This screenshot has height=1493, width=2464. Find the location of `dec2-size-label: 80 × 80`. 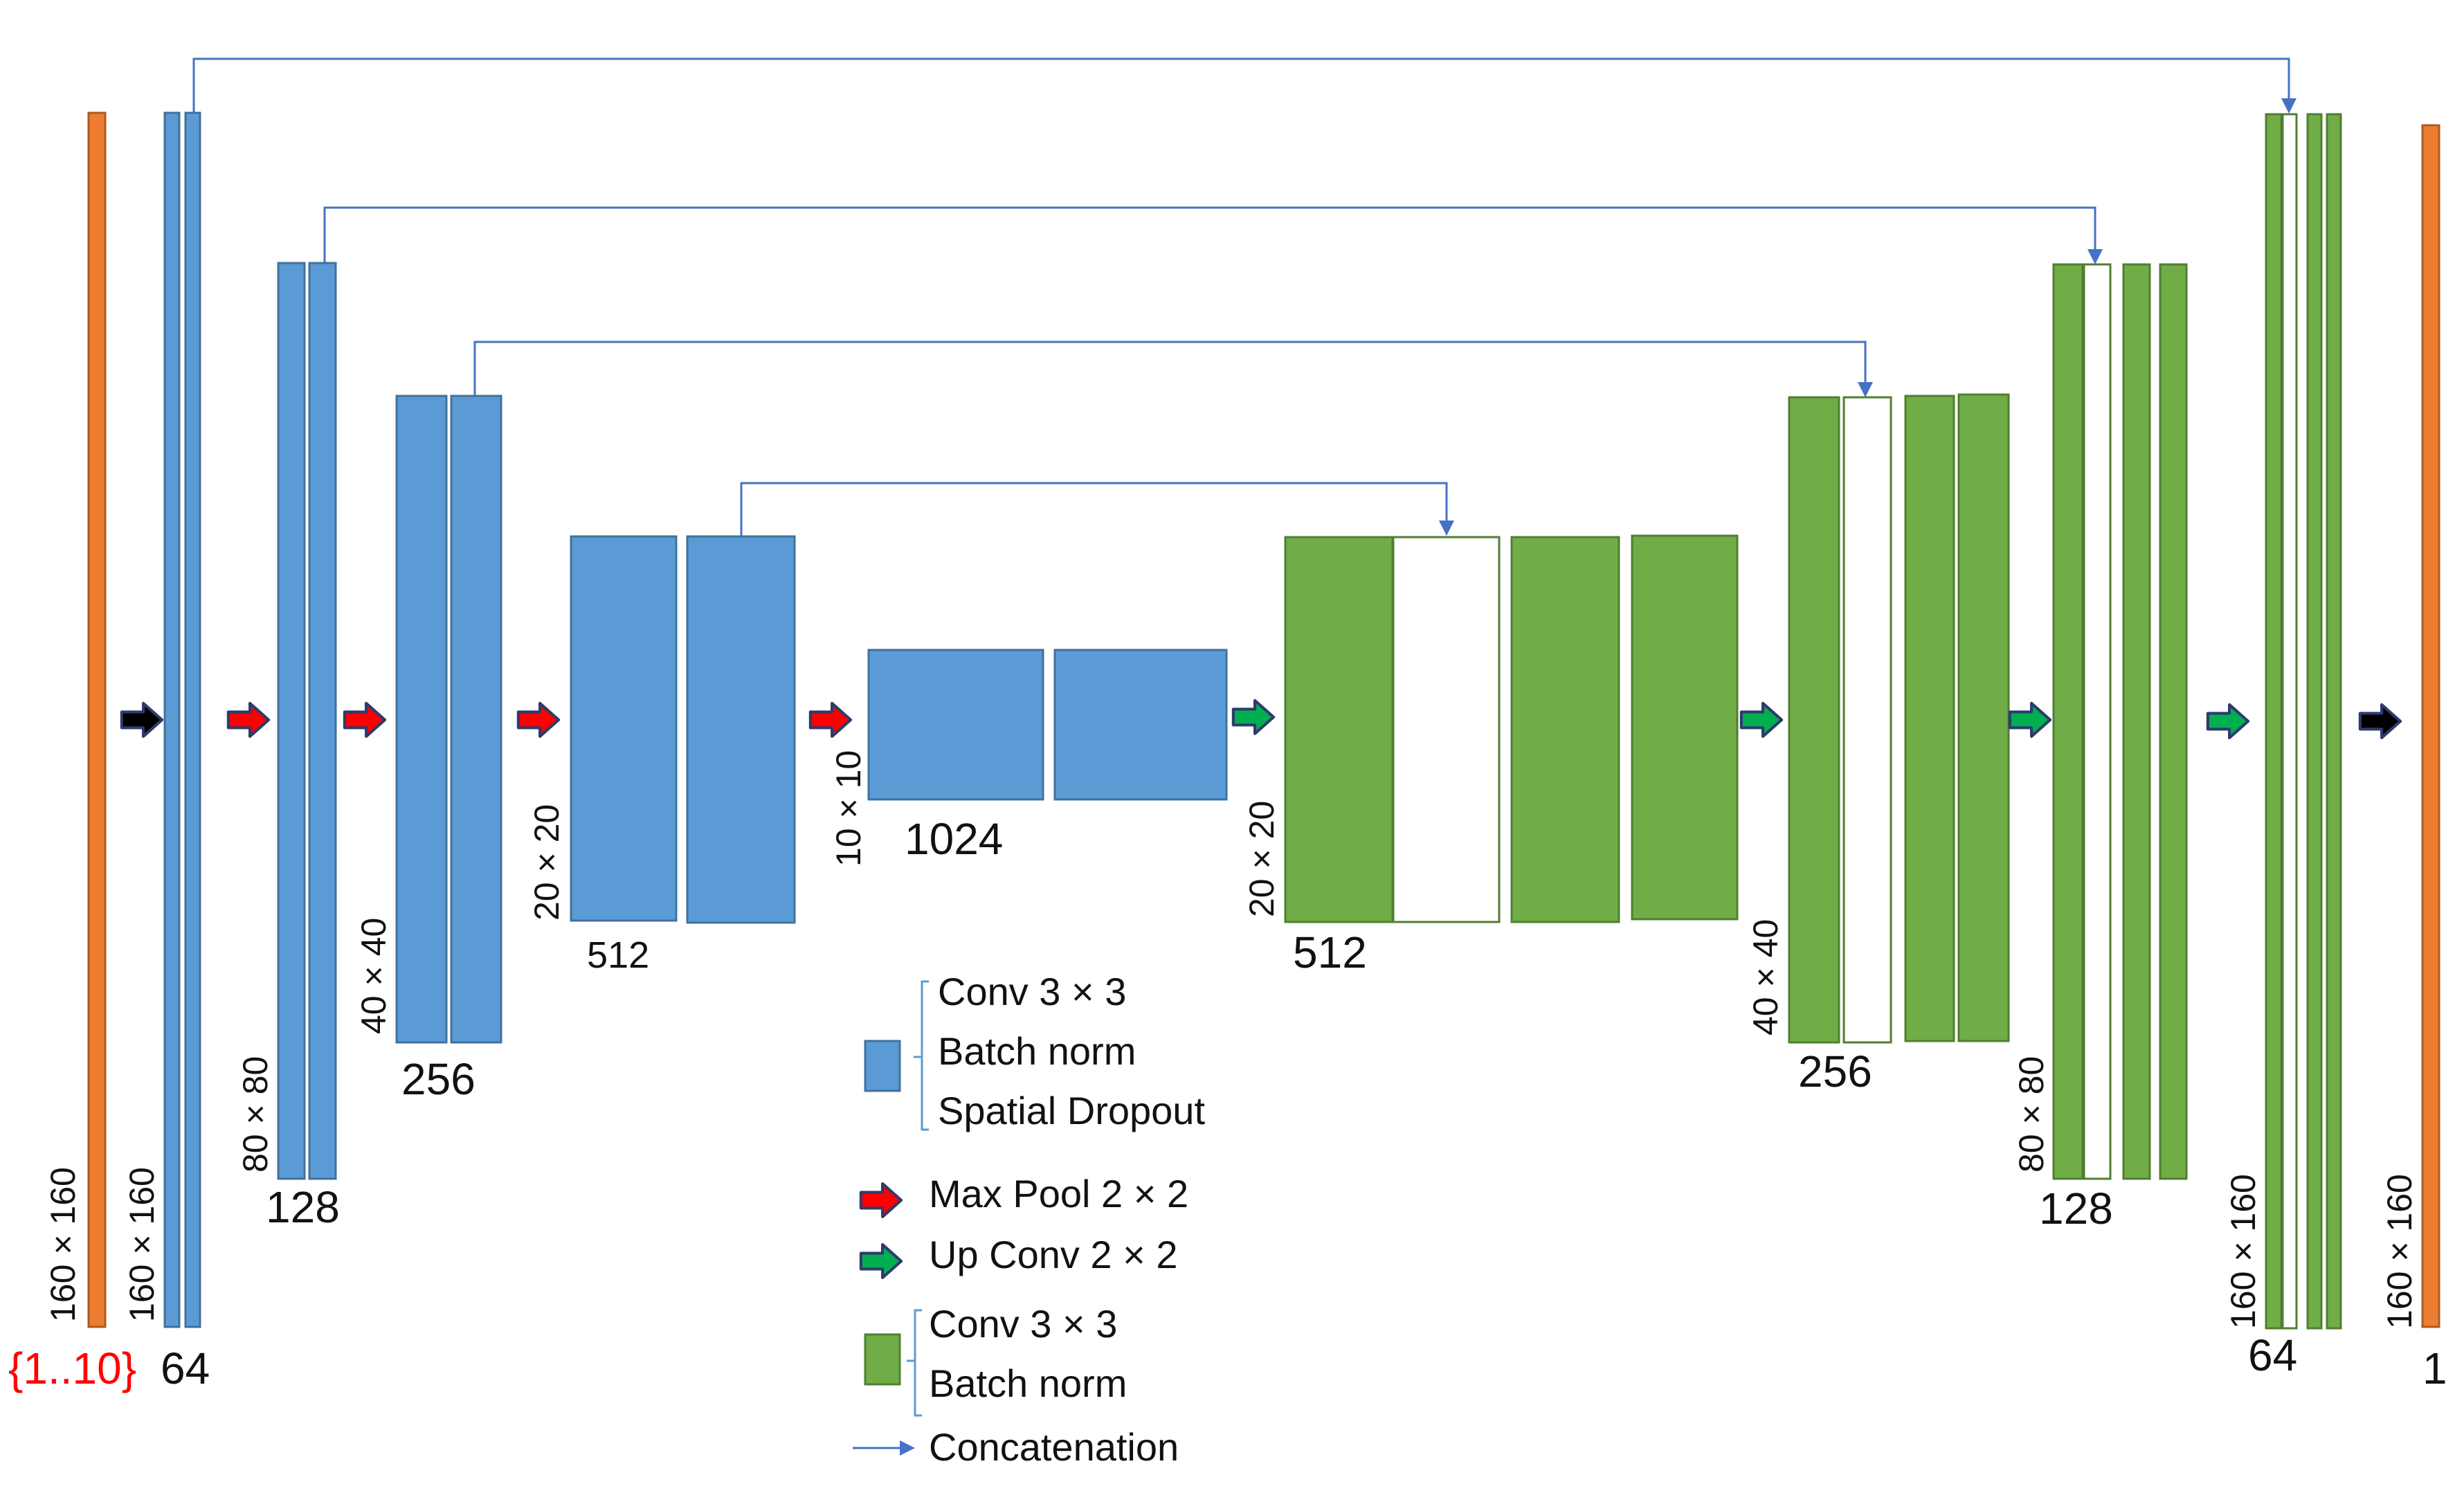

dec2-size-label: 80 × 80 is located at coordinates (2031, 1114).